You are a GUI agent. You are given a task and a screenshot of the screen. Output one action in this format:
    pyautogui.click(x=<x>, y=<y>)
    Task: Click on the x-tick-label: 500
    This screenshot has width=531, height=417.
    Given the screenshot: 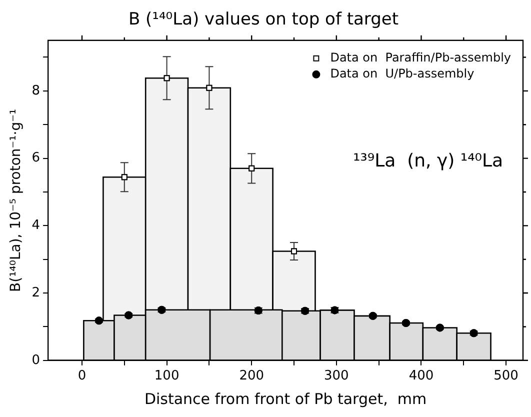 What is the action you would take?
    pyautogui.click(x=506, y=376)
    